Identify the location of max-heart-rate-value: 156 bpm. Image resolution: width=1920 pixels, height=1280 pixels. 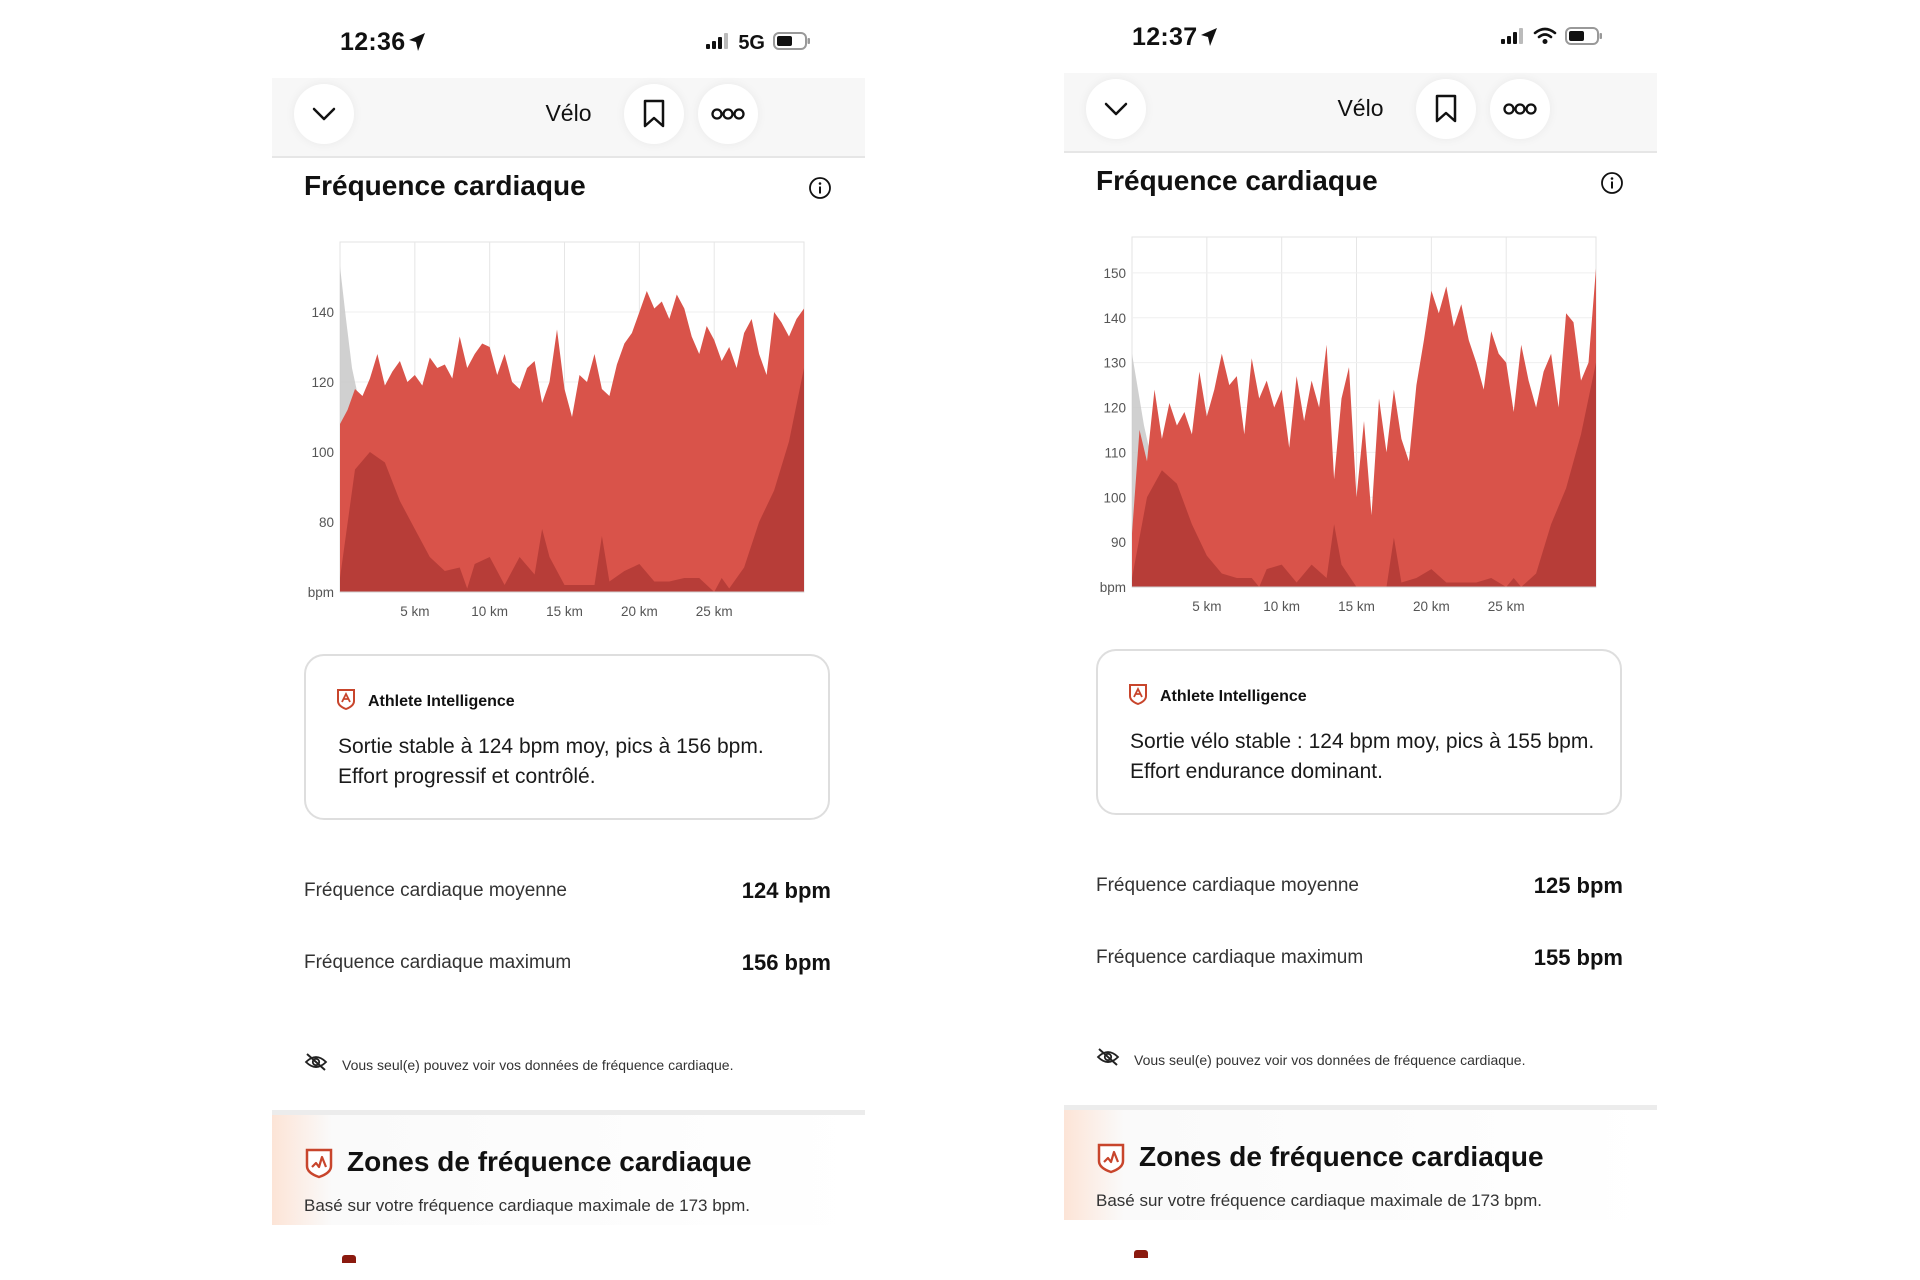
(786, 962).